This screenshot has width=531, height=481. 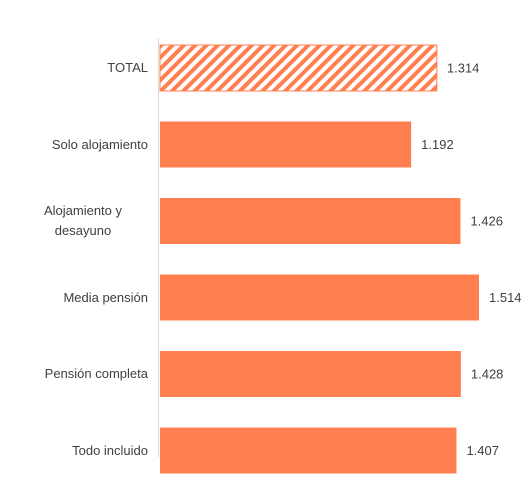 I want to click on category-label-box: Solo alojamiento, so click(x=100, y=145).